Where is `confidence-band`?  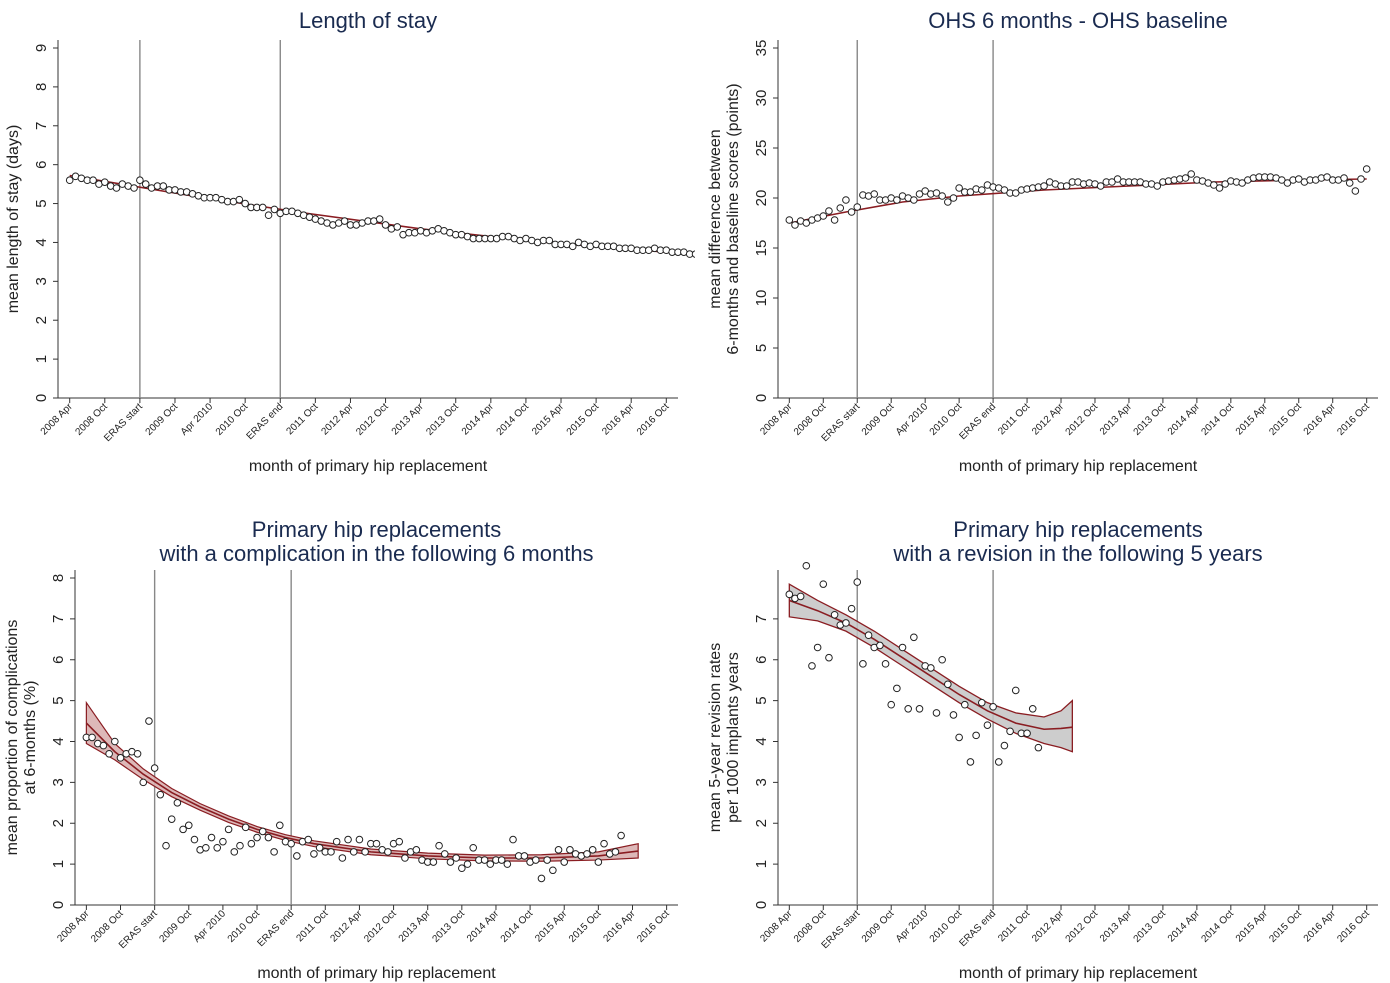 confidence-band is located at coordinates (362, 781).